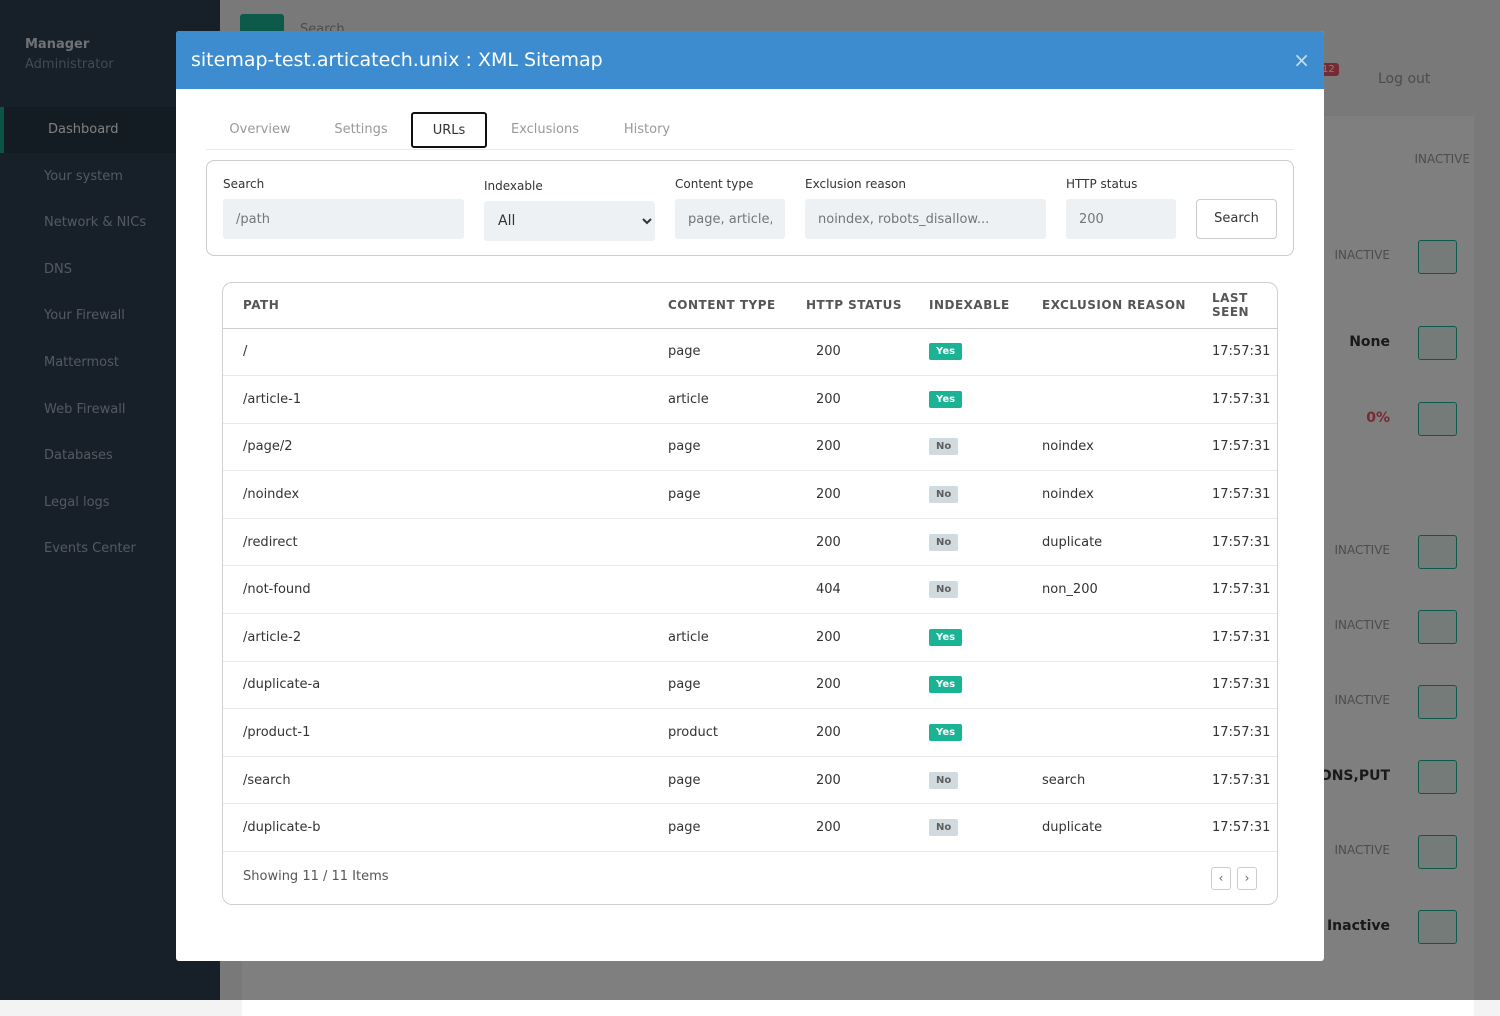  Describe the element at coordinates (647, 129) in the screenshot. I see `tab: History` at that location.